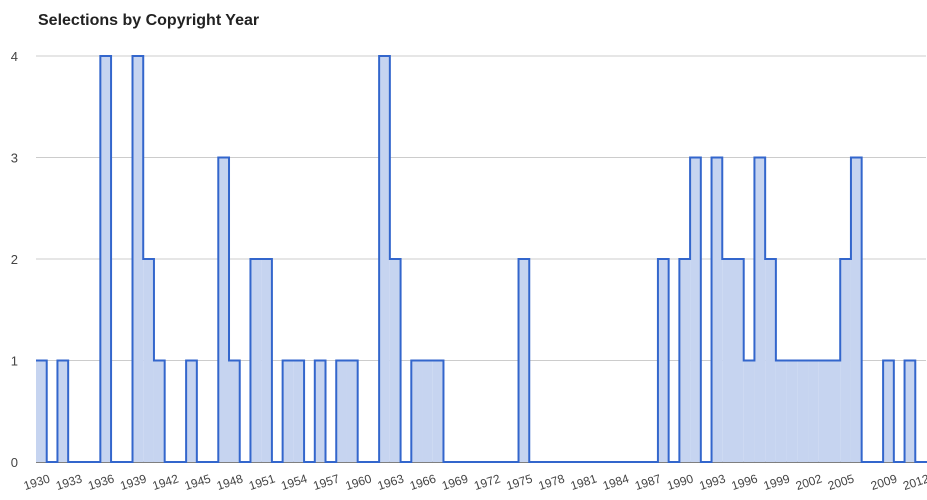 The height and width of the screenshot is (500, 927). I want to click on x-tick-label: 1930, so click(37, 482).